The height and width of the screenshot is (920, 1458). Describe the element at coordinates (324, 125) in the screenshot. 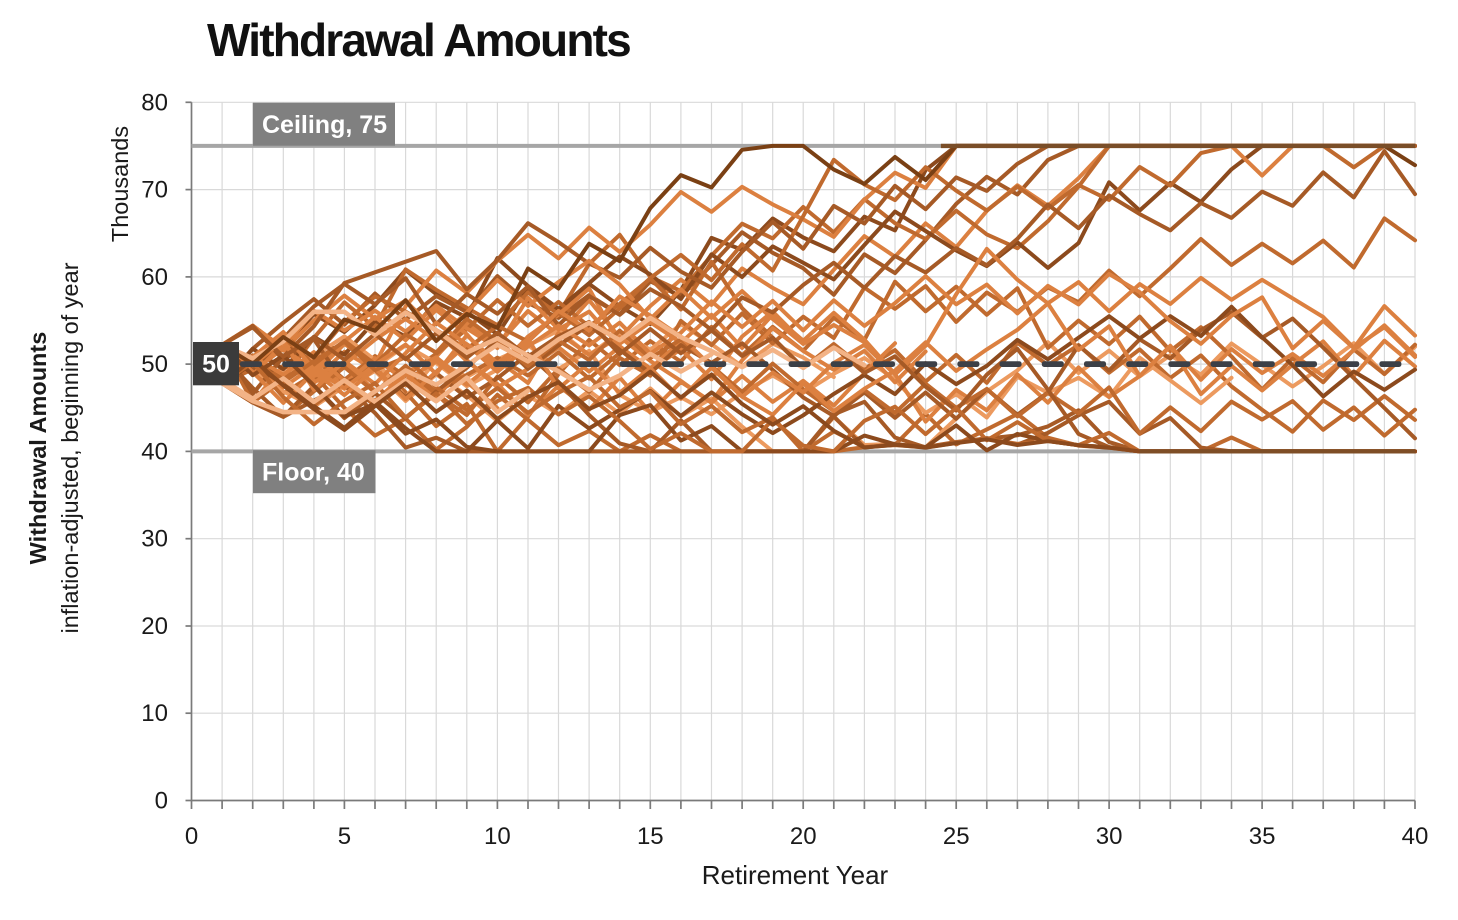

I see `svg-text: Ceiling, 75` at that location.